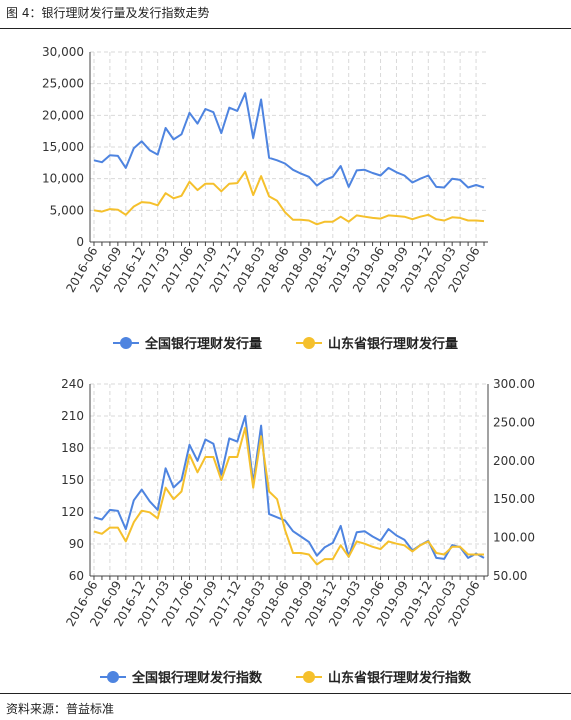 This screenshot has width=571, height=720. I want to click on y-tick-label: 240, so click(72, 384).